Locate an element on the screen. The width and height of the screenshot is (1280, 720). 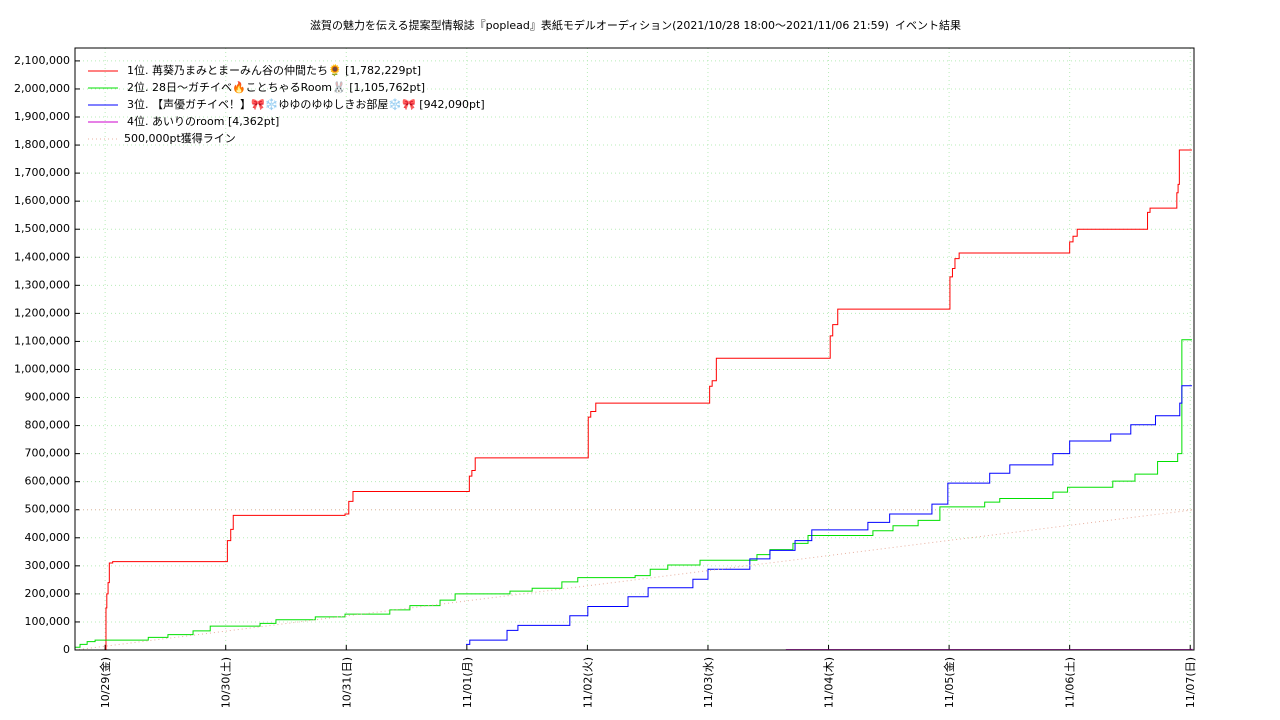
y-tick-label: 1,200,000 is located at coordinates (42, 312).